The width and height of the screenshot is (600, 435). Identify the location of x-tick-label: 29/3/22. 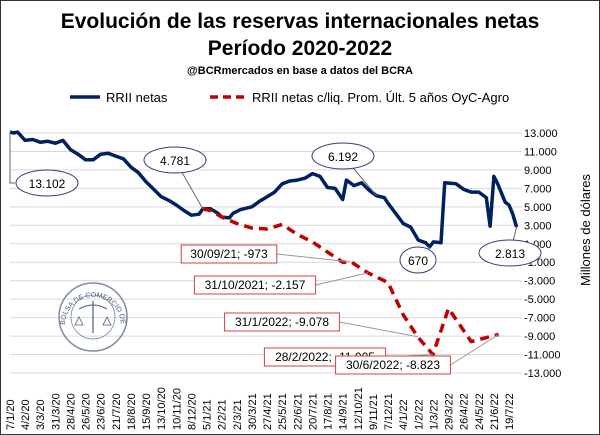
(450, 411).